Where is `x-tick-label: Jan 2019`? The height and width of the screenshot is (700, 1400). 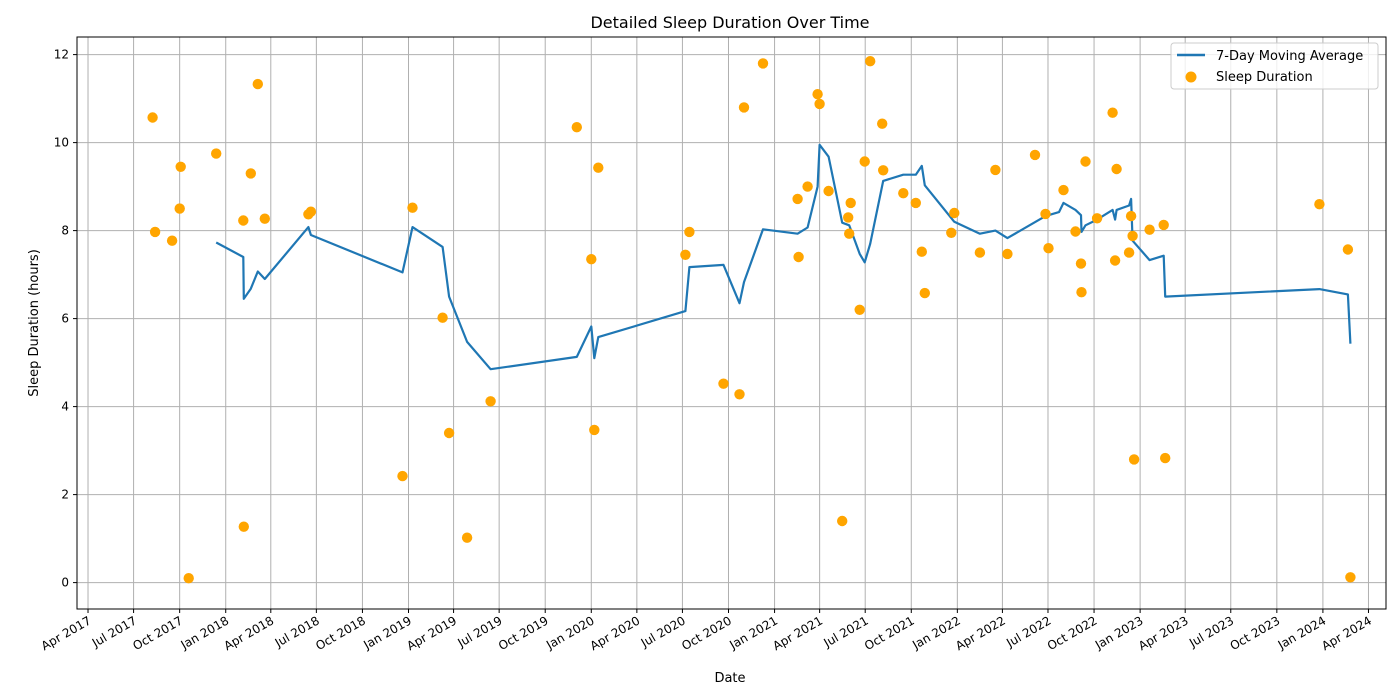 x-tick-label: Jan 2019 is located at coordinates (387, 632).